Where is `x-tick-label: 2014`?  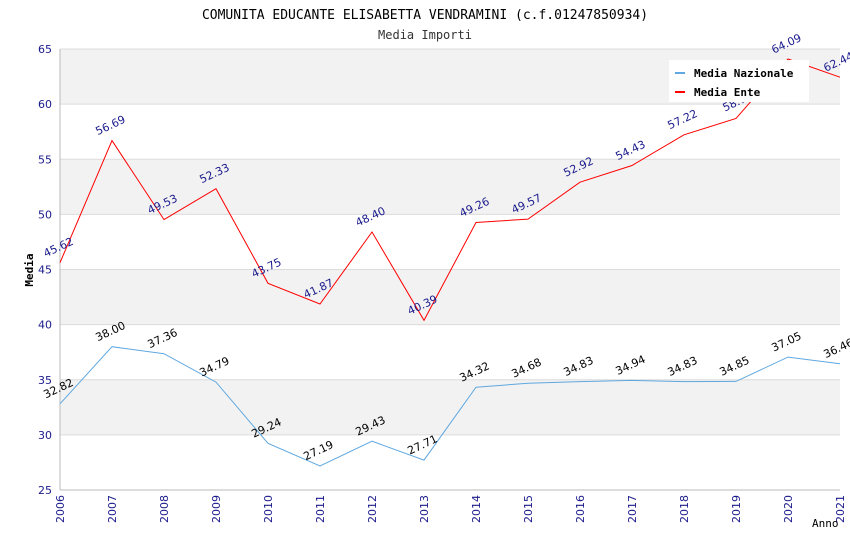 x-tick-label: 2014 is located at coordinates (476, 509).